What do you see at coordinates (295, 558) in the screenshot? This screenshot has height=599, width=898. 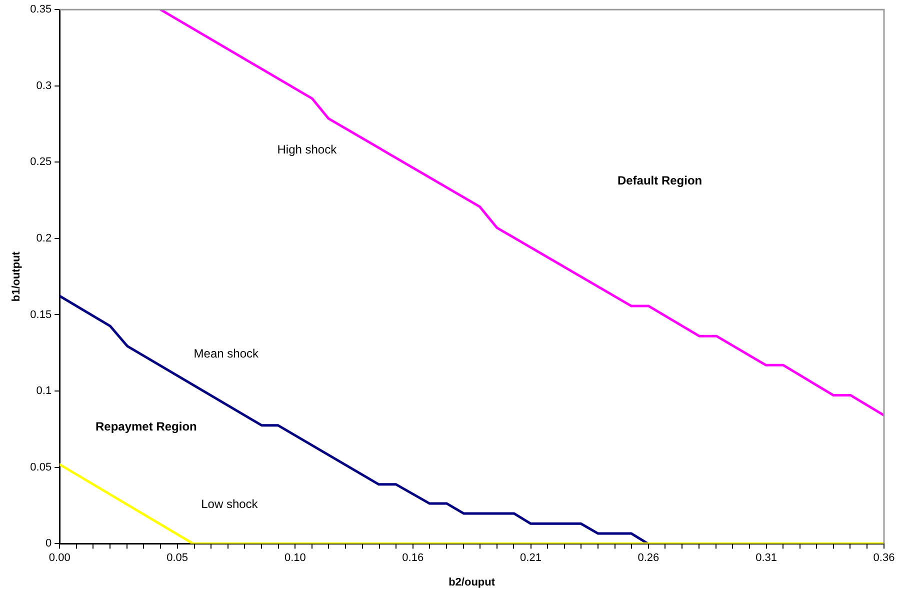 I see `x-tick-label: 0.10` at bounding box center [295, 558].